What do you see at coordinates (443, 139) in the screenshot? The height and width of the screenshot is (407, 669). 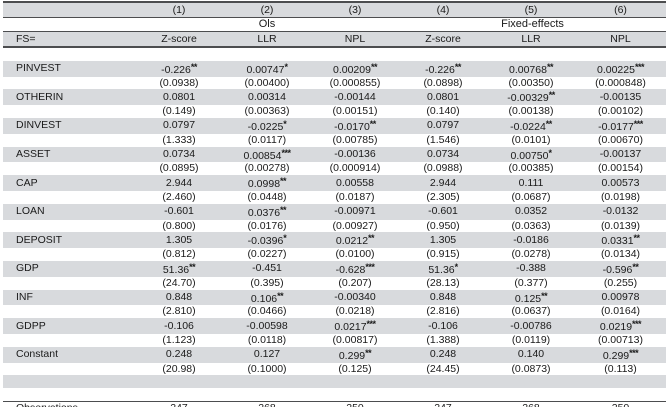 I see `se-cell-4: (1.546)` at bounding box center [443, 139].